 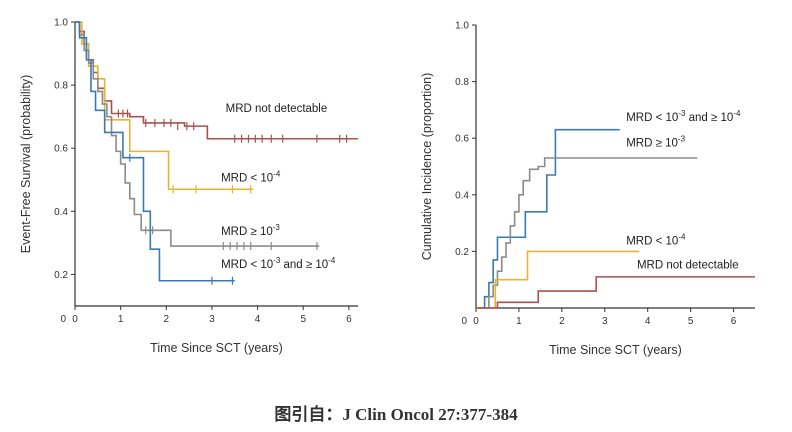 What do you see at coordinates (396, 414) in the screenshot?
I see `figure-caption: 图引自：J Clin Oncol 27:377-384` at bounding box center [396, 414].